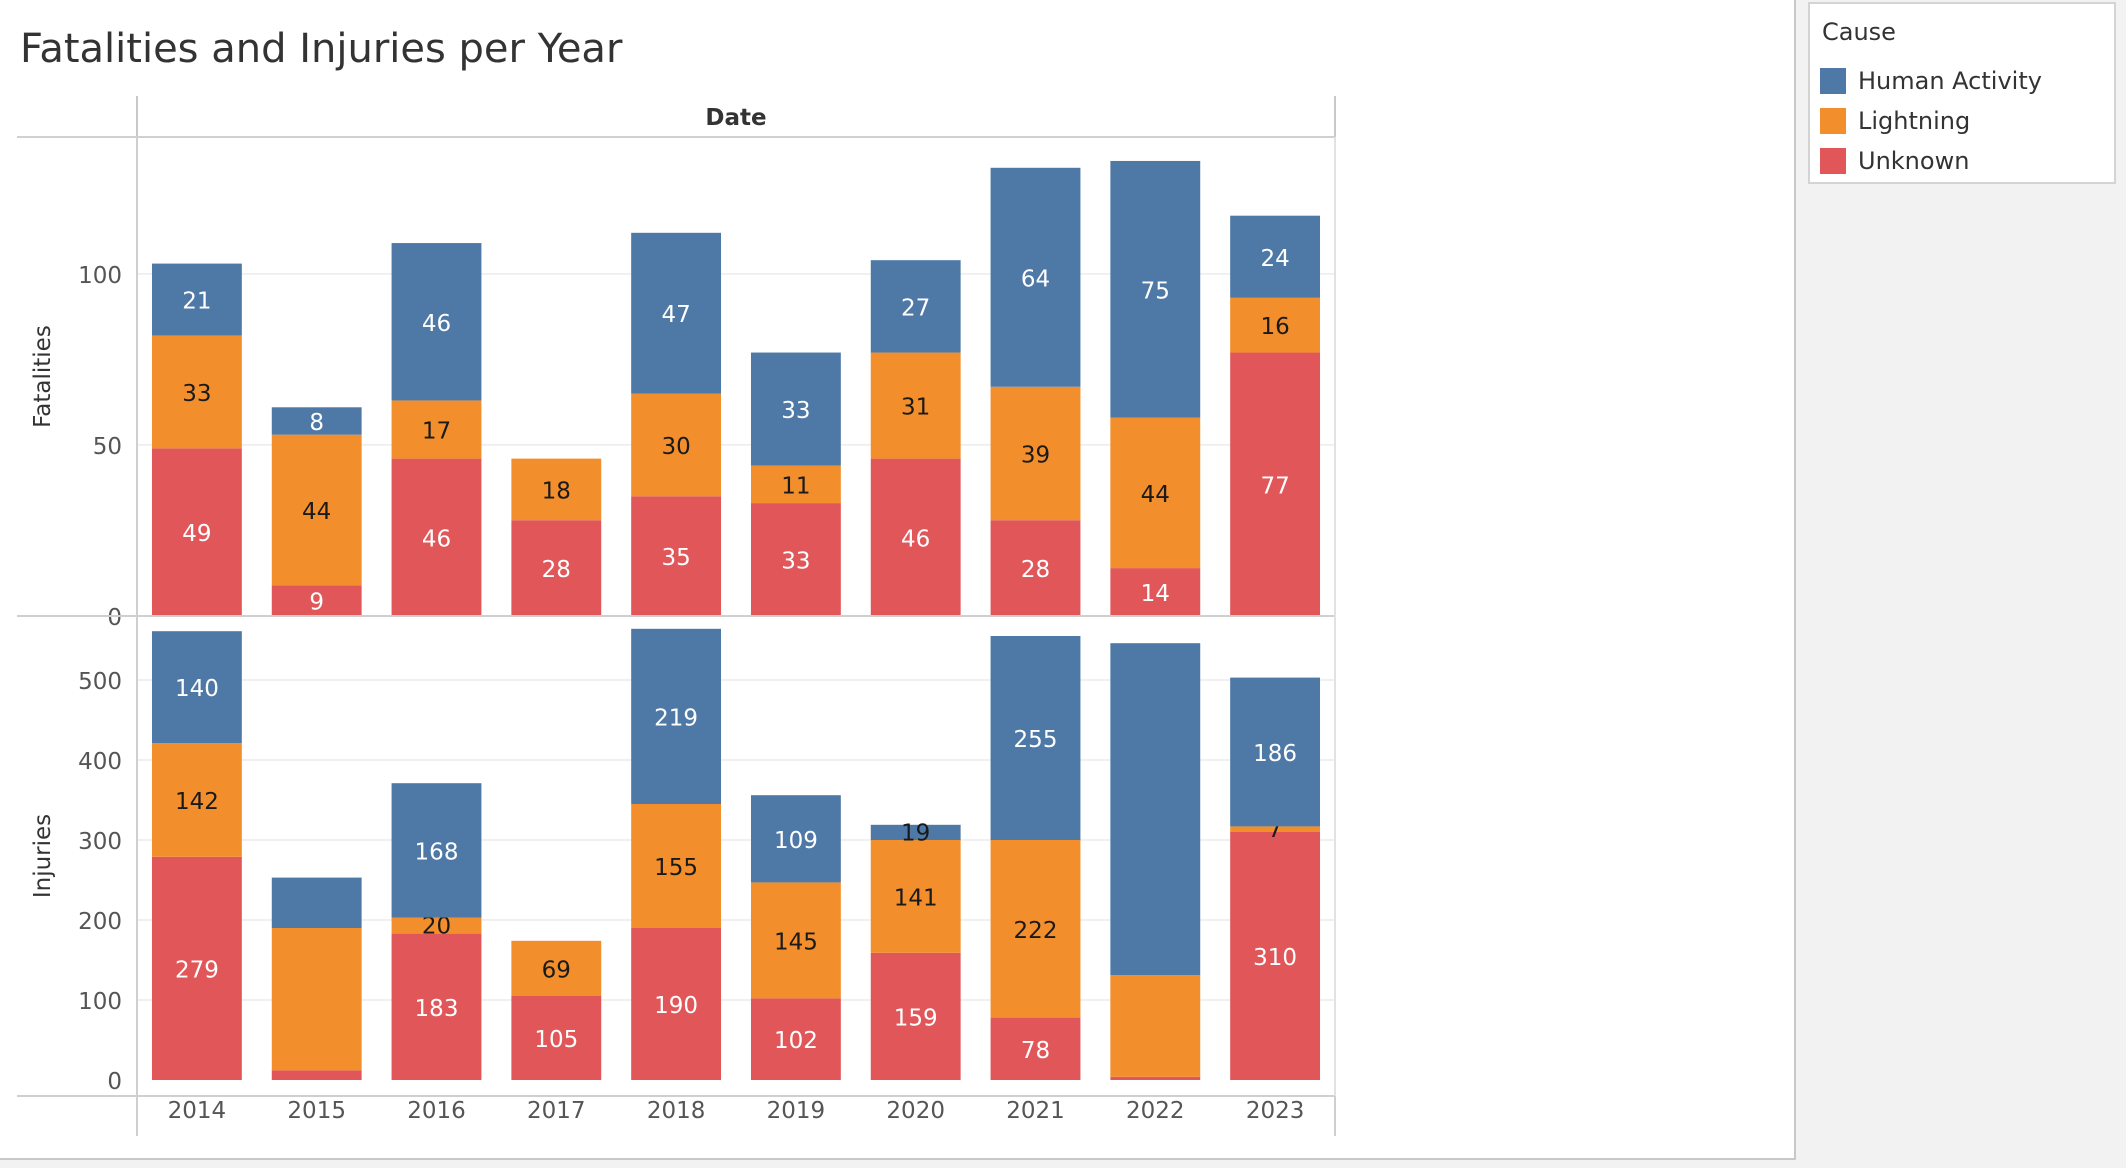 The height and width of the screenshot is (1168, 2126). Describe the element at coordinates (1833, 121) in the screenshot. I see `legend-swatch-lightning` at that location.